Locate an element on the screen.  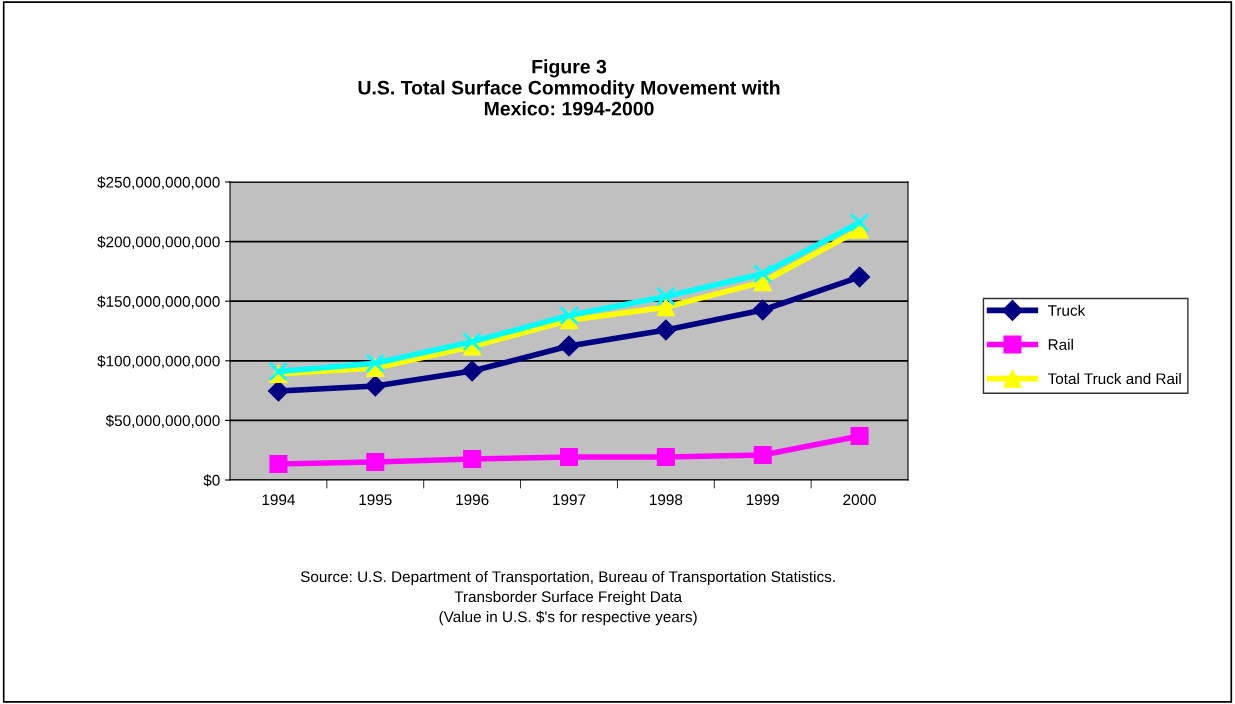
text: Transborder Surface Freight Data is located at coordinates (568, 598).